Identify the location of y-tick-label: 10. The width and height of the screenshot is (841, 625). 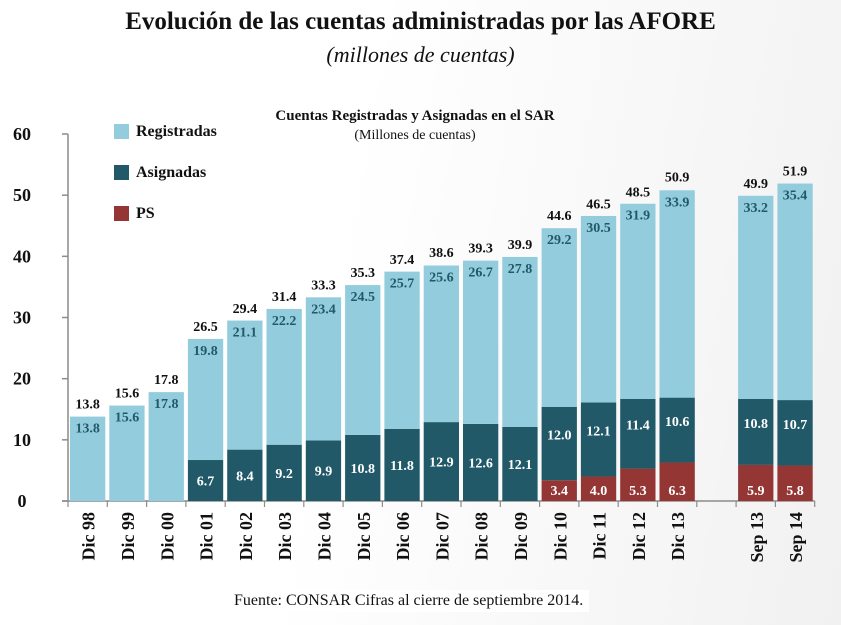
(22, 440).